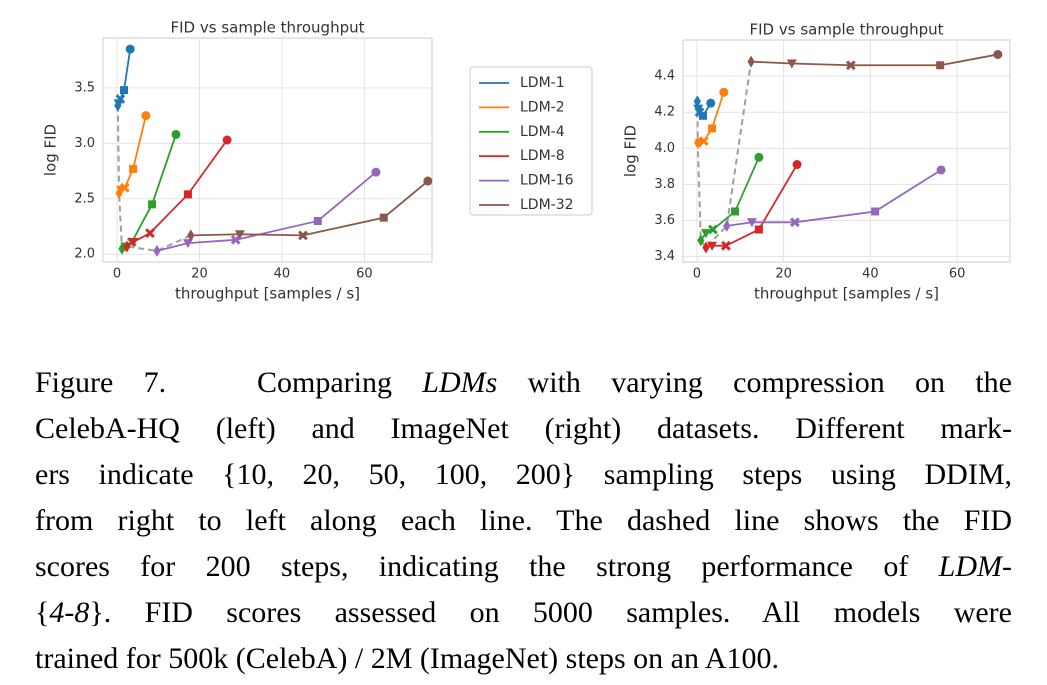 This screenshot has height=685, width=1047. What do you see at coordinates (84, 198) in the screenshot?
I see `y-tick-label: 2.5` at bounding box center [84, 198].